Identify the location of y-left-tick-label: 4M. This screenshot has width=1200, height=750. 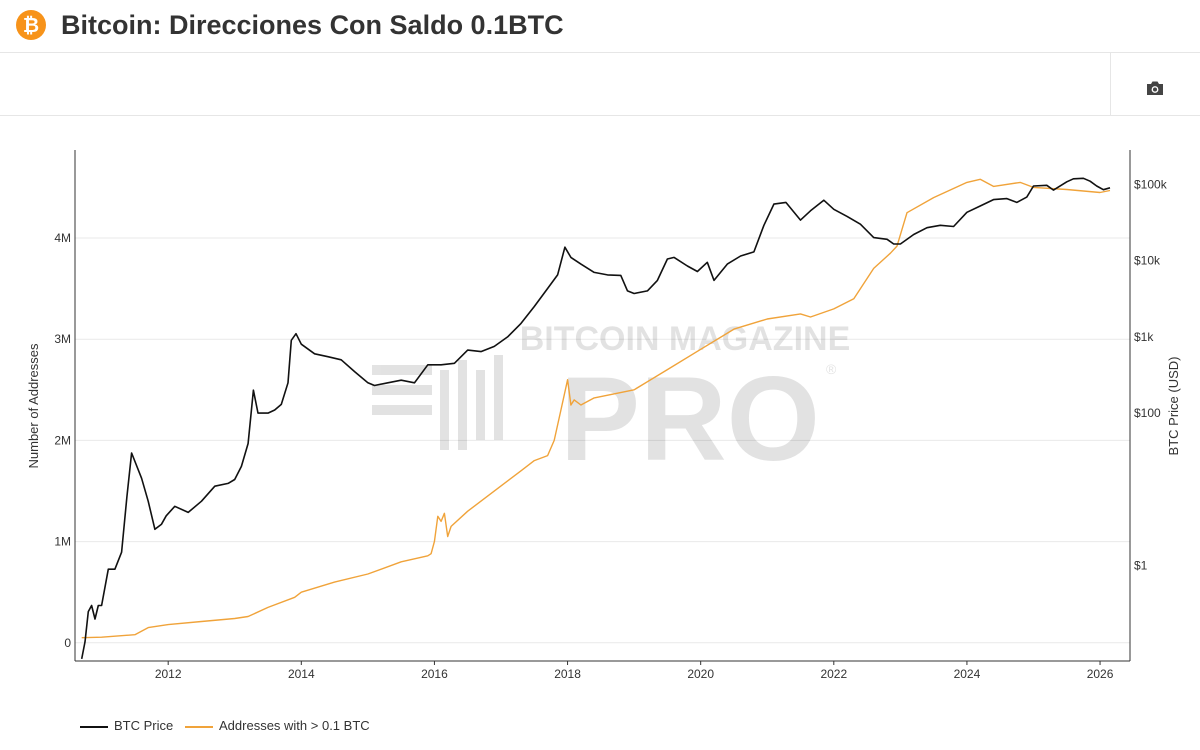
(62, 238).